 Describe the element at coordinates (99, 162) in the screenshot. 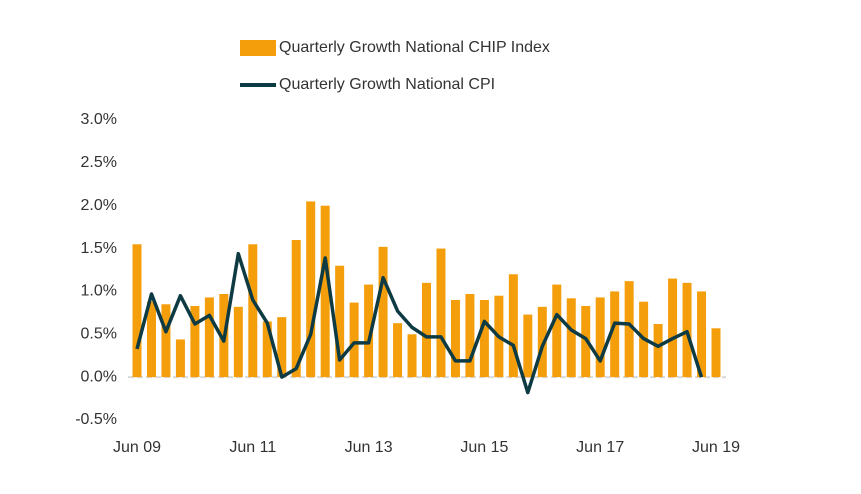

I see `y-tick-label: 2.5%` at that location.